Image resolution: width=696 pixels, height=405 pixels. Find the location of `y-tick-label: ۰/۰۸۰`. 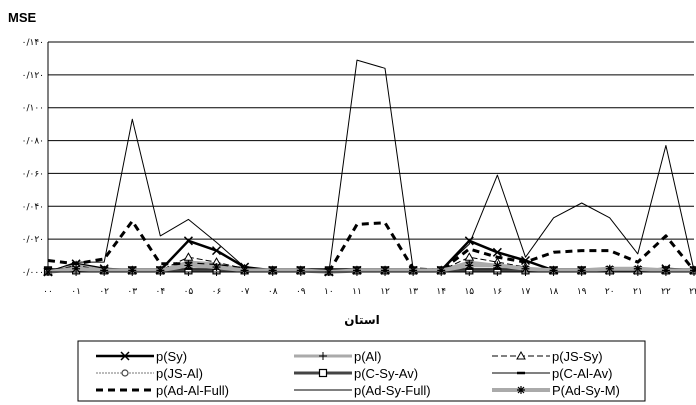

y-tick-label: ۰/۰۸۰ is located at coordinates (33, 142).